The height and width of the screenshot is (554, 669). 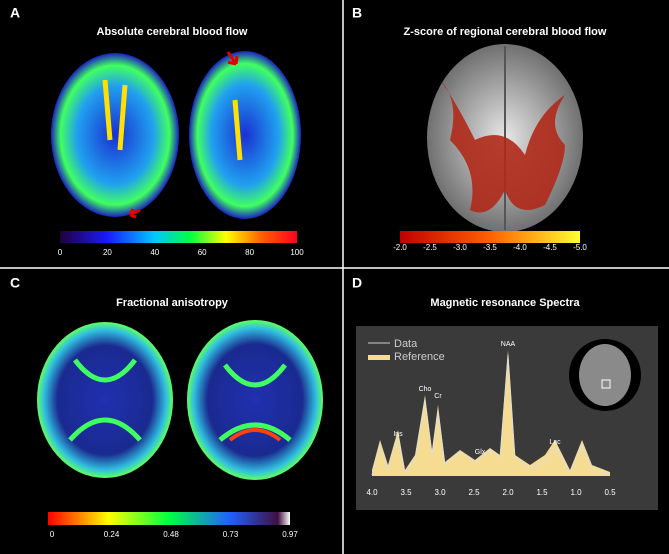 I want to click on colorbar-tick-label: 0.73, so click(x=231, y=534).